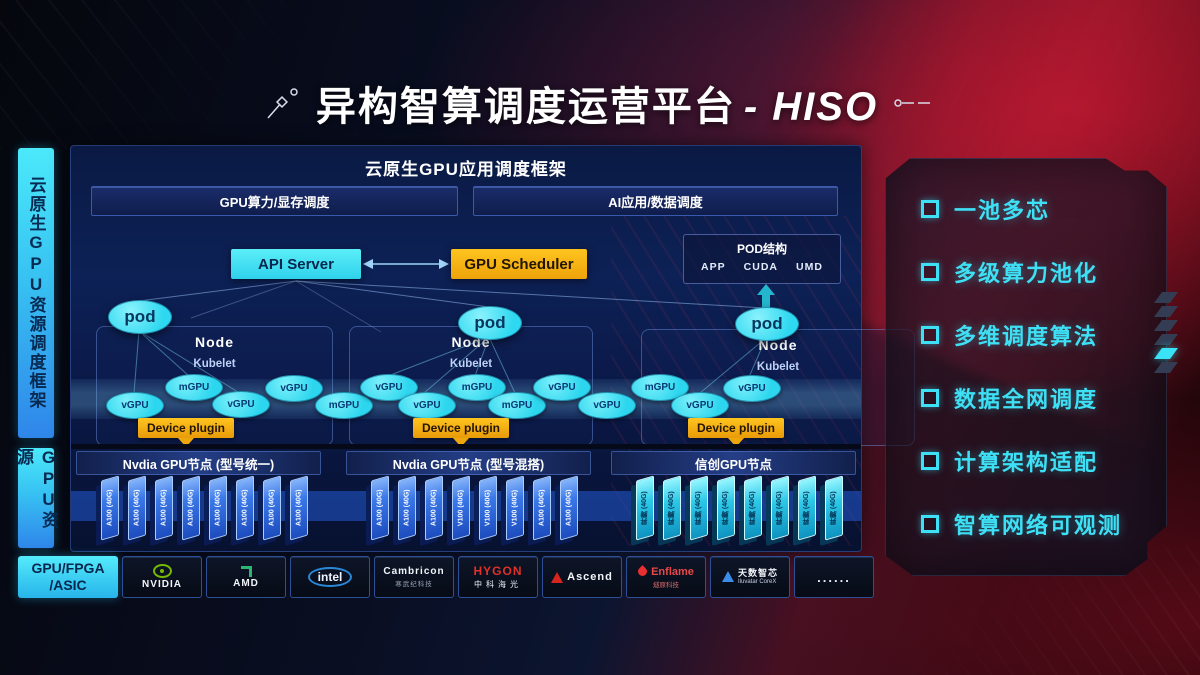  I want to click on page-title: 异构智算调度运营平台 - HISO, so click(597, 103).